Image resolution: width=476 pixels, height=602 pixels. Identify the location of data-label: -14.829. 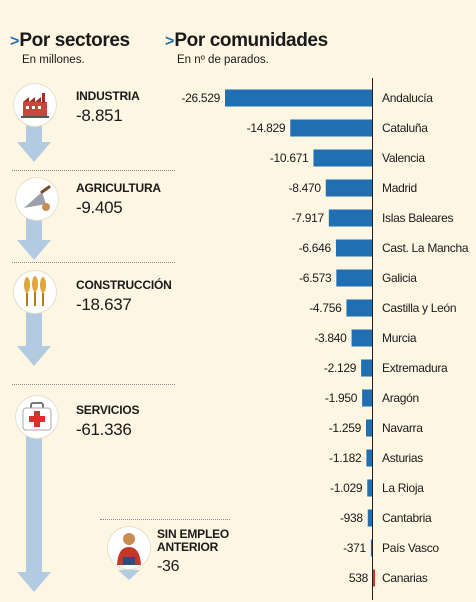
(266, 128).